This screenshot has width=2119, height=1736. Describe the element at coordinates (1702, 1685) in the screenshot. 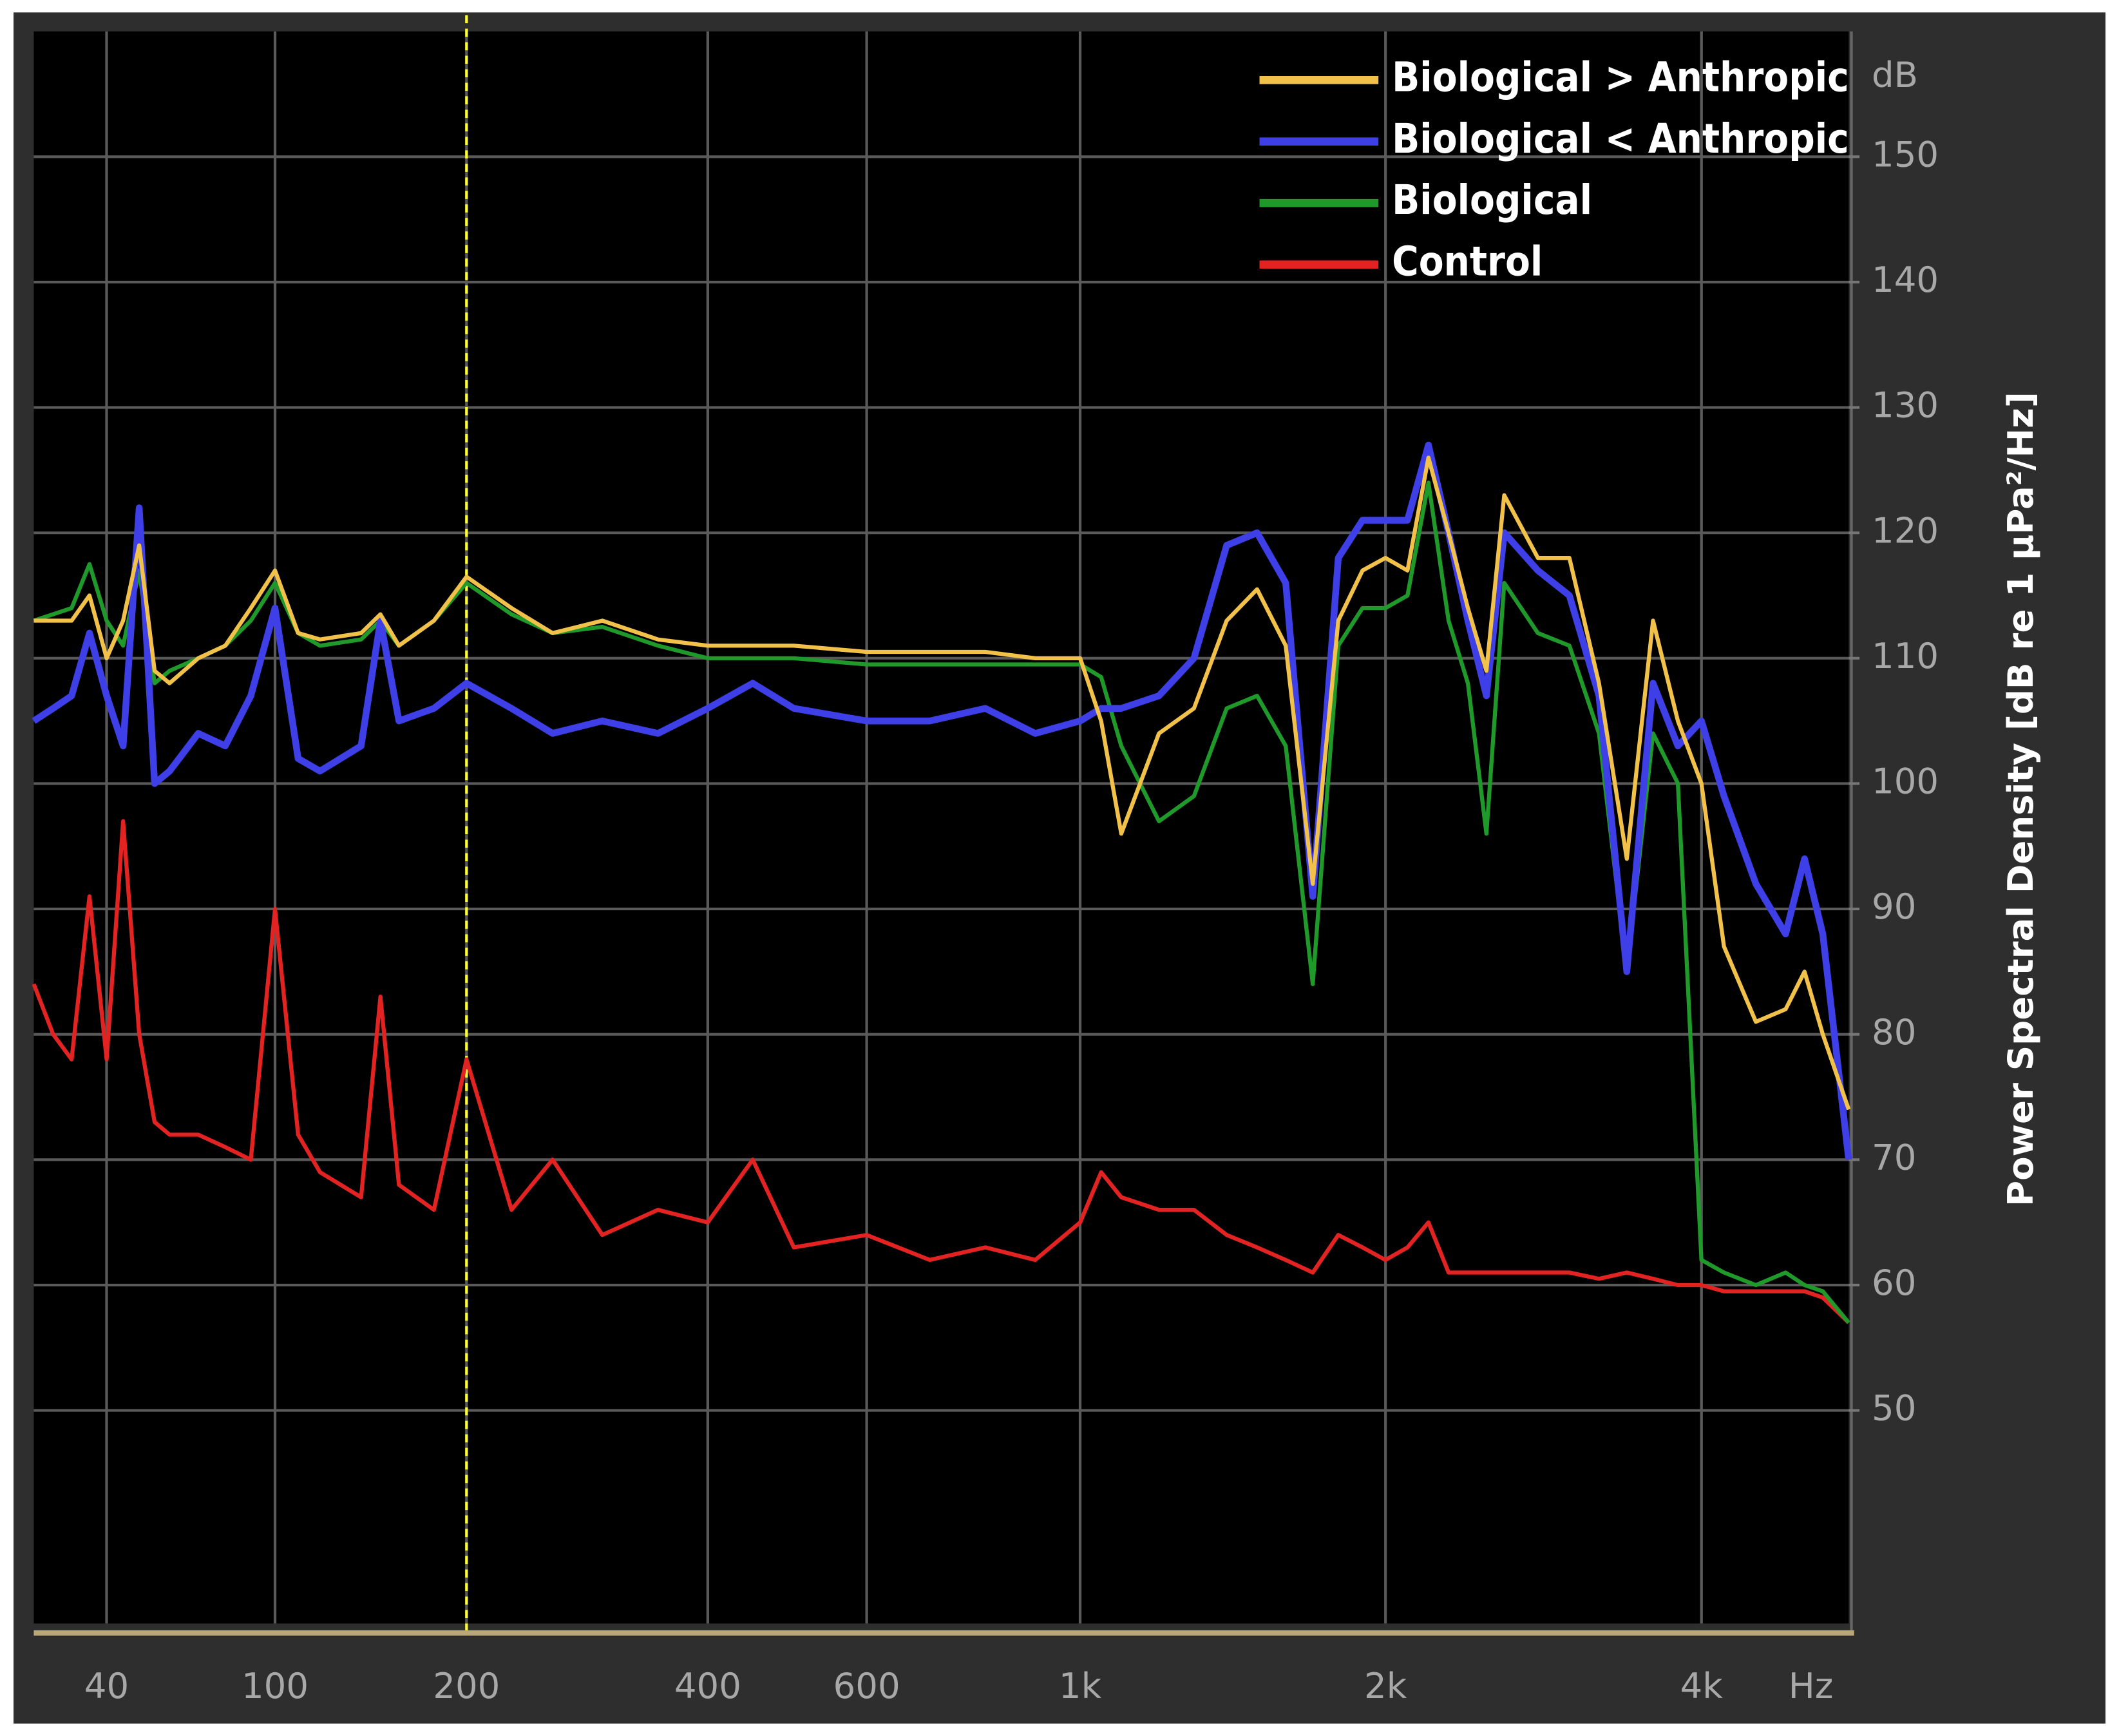

I see `x-tick-label: 4k` at that location.